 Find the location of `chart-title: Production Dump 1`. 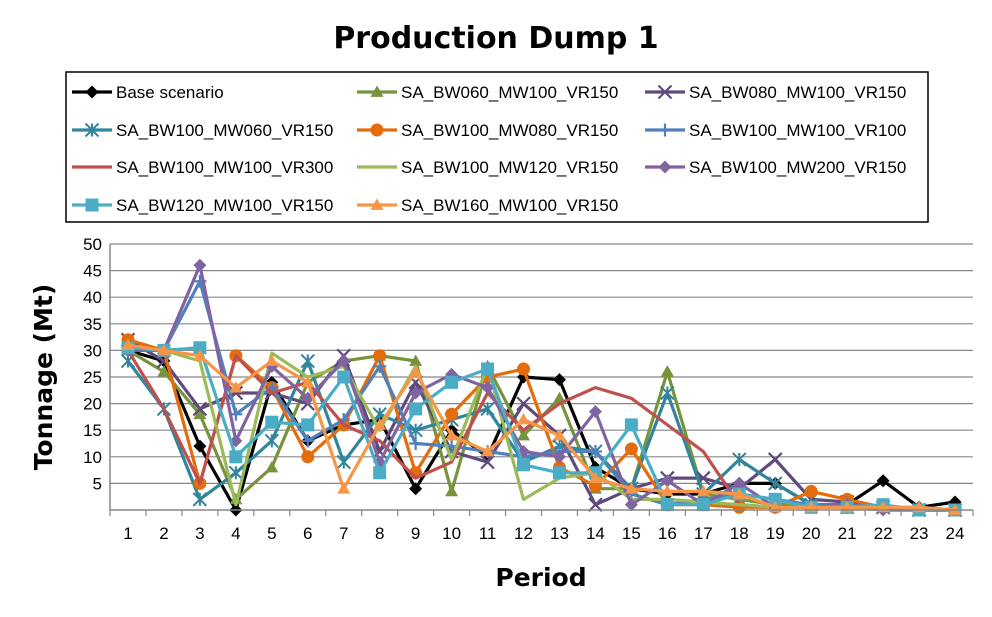

chart-title: Production Dump 1 is located at coordinates (495, 38).